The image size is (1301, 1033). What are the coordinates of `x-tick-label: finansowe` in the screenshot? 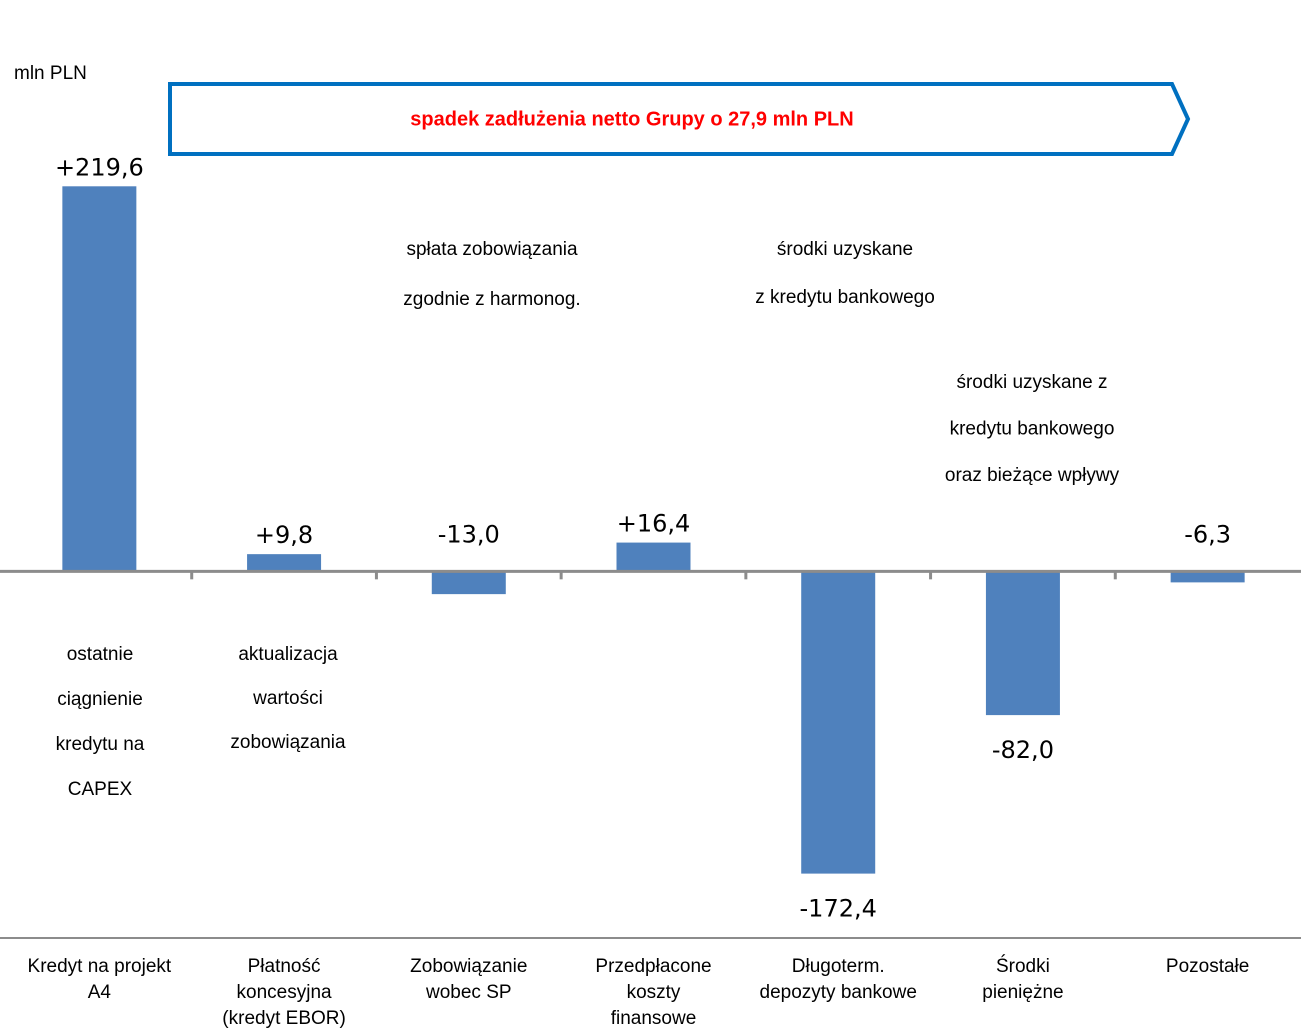 It's located at (654, 1018).